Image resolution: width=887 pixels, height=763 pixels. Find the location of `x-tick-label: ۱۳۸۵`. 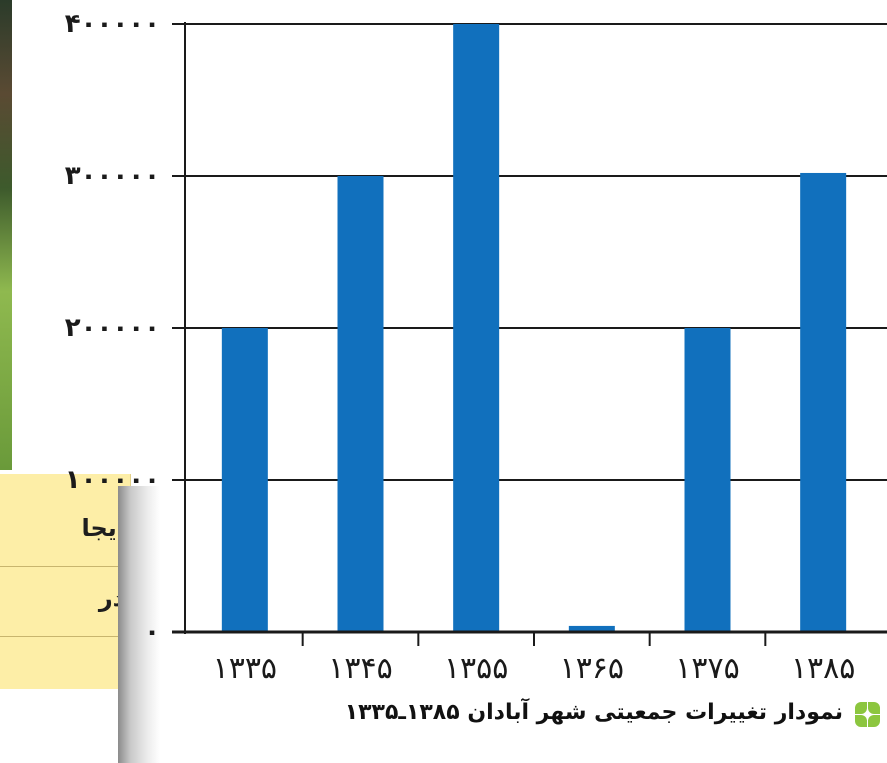

x-tick-label: ۱۳۸۵ is located at coordinates (823, 668).